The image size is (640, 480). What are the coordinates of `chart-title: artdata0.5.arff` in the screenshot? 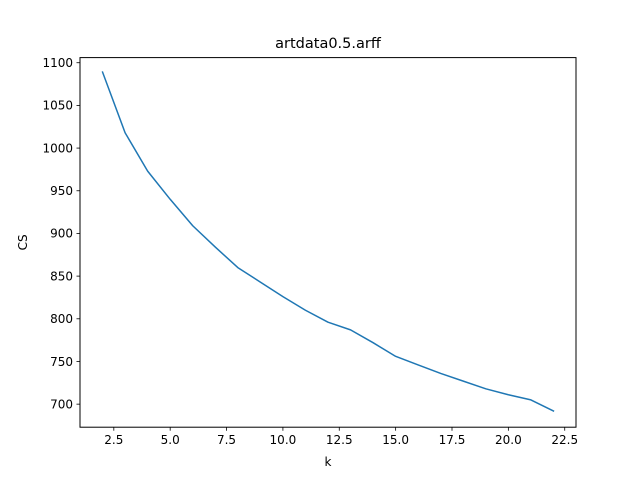 It's located at (328, 44).